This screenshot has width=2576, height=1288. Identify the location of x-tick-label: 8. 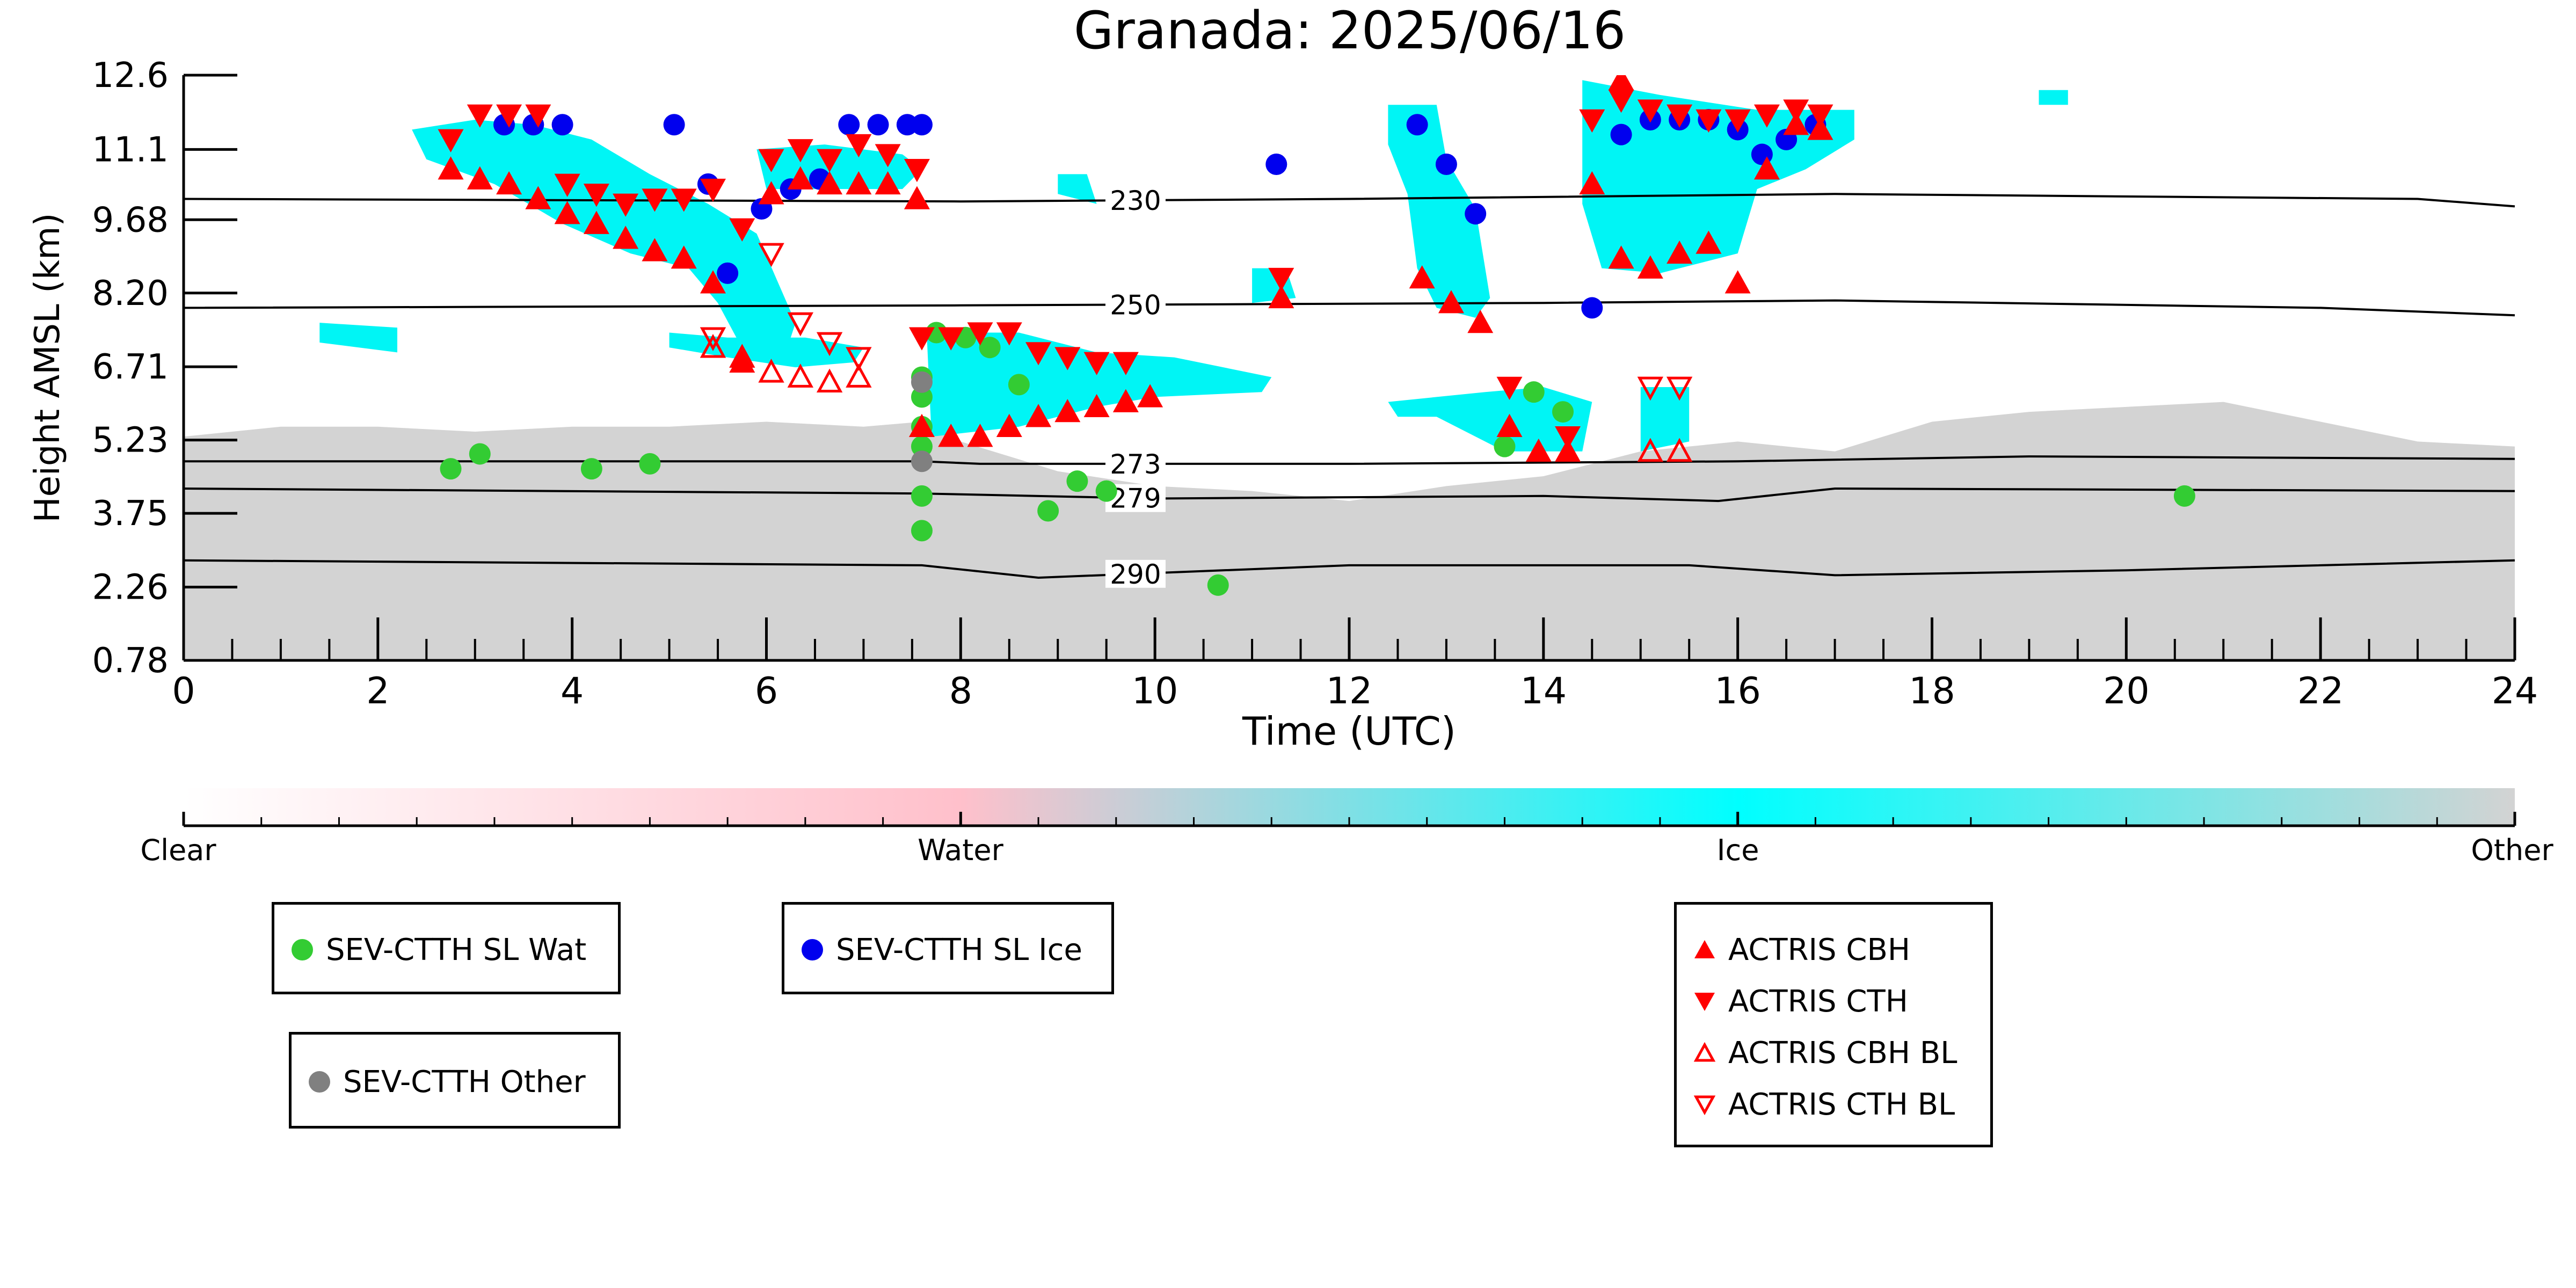
(960, 691).